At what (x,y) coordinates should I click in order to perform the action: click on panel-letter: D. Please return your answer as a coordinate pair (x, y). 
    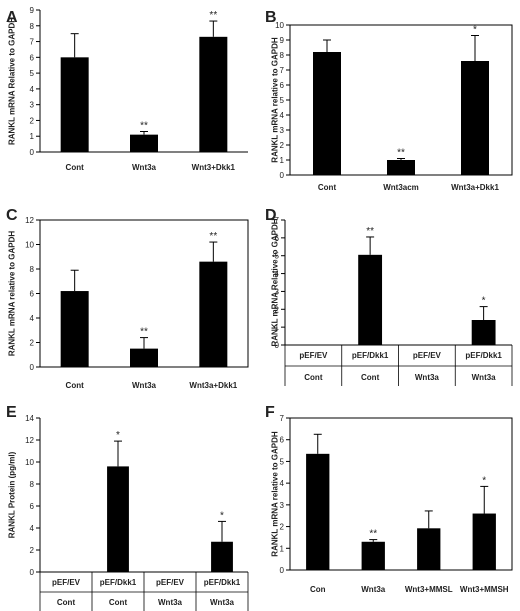
    Looking at the image, I should click on (271, 215).